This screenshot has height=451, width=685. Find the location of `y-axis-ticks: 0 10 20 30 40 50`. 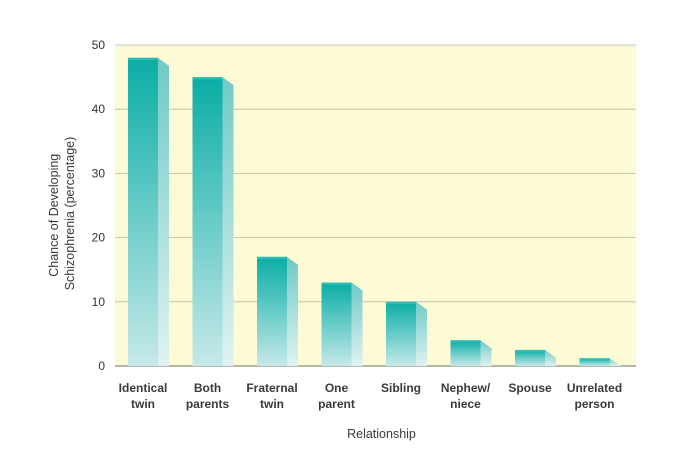

y-axis-ticks: 0 10 20 30 40 50 is located at coordinates (99, 205).